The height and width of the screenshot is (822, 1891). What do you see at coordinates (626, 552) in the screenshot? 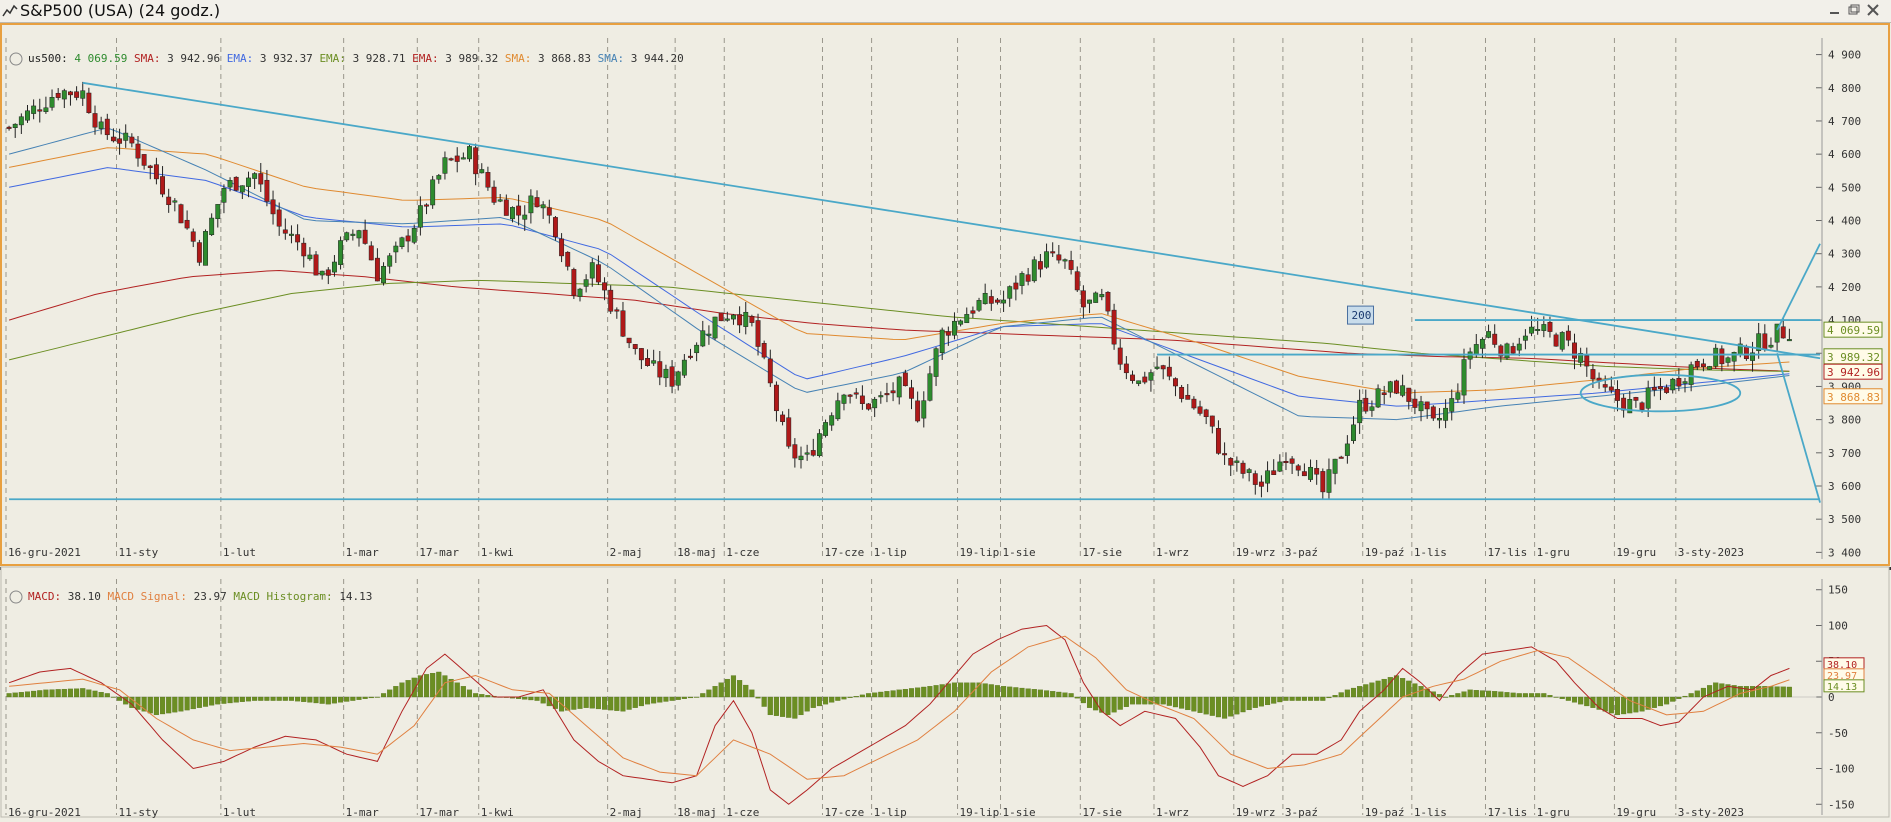
I see `price-x-tick-label: 2-maj` at bounding box center [626, 552].